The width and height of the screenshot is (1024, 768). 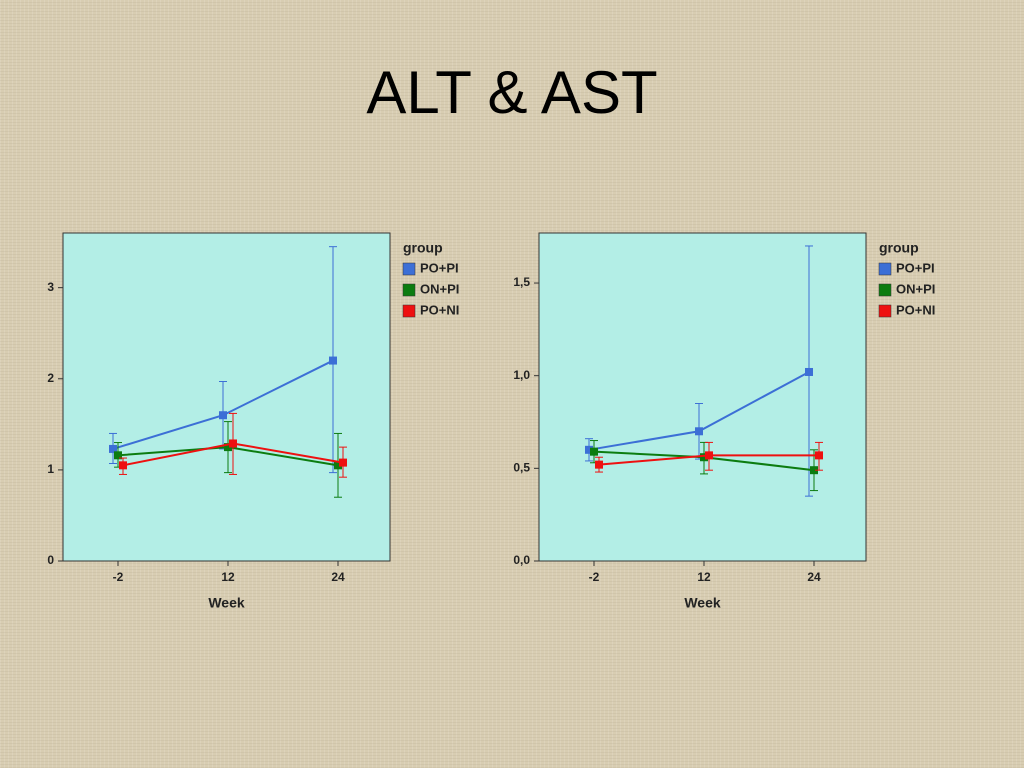 I want to click on y-tick-label: 1, so click(x=50, y=469).